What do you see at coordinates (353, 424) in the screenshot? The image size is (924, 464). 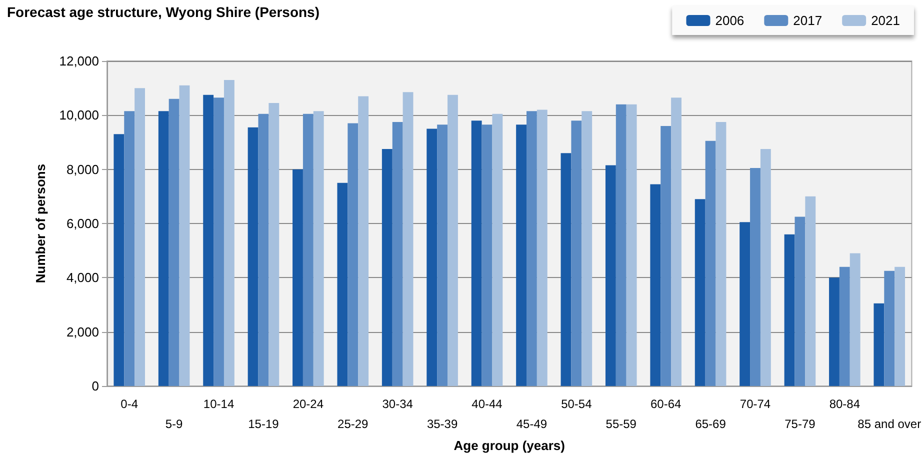 I see `x-tick-label: 25-29` at bounding box center [353, 424].